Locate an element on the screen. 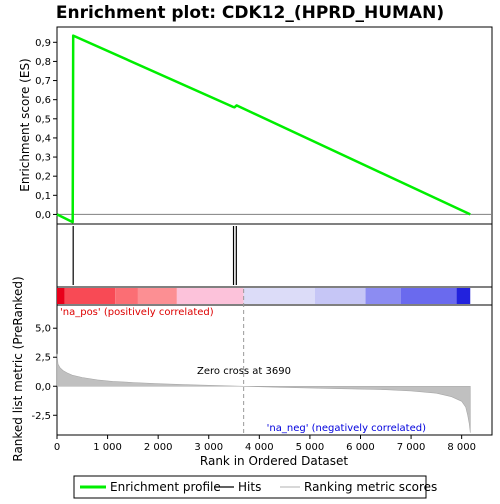  legend-label: Hits is located at coordinates (249, 487).